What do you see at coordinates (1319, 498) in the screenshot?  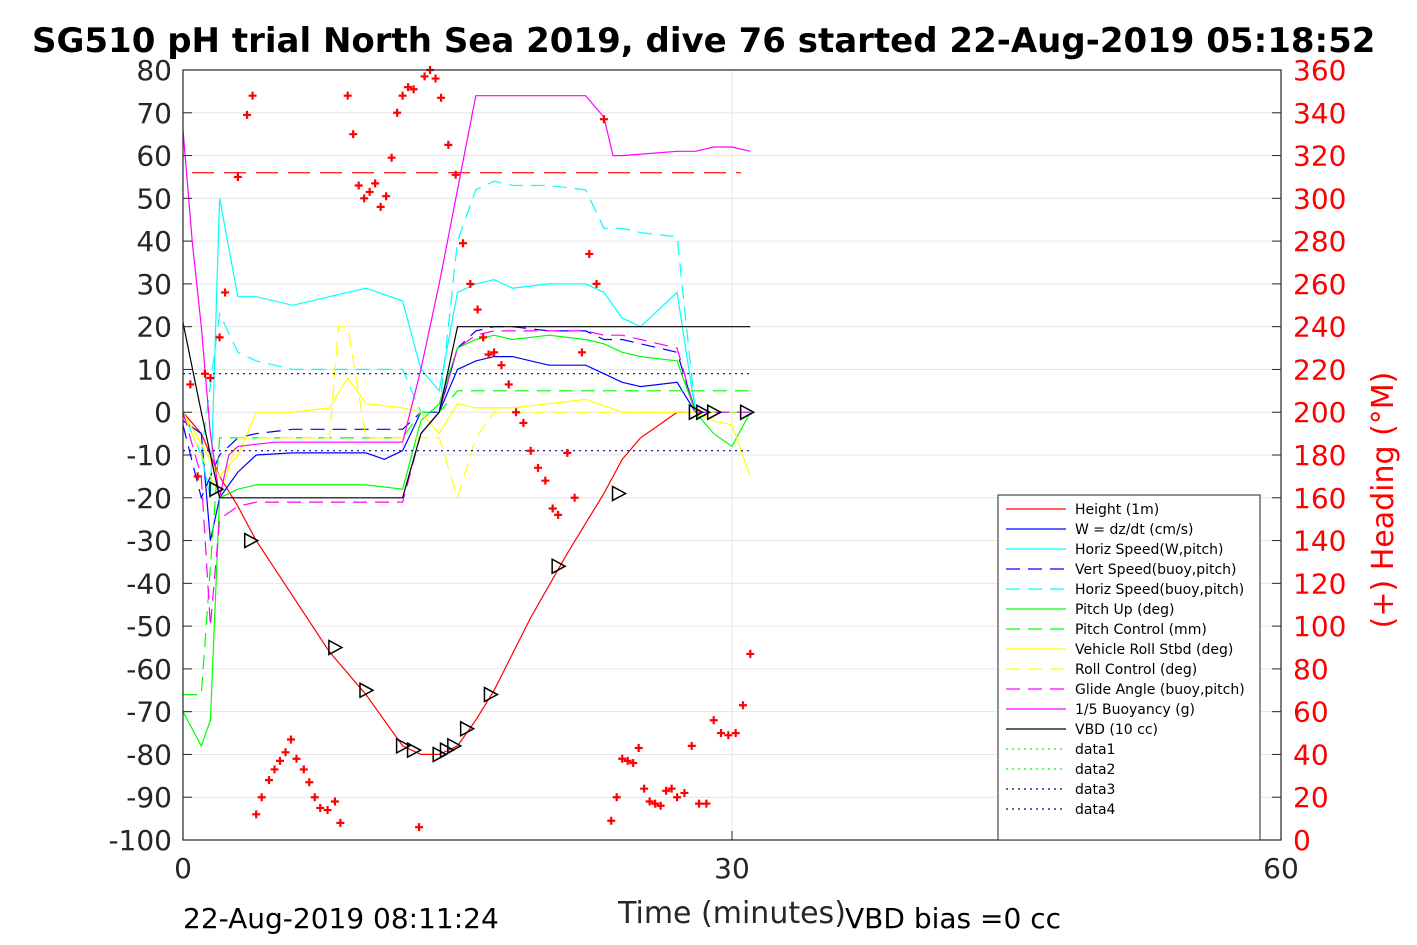 I see `right-tick-label: 160` at bounding box center [1319, 498].